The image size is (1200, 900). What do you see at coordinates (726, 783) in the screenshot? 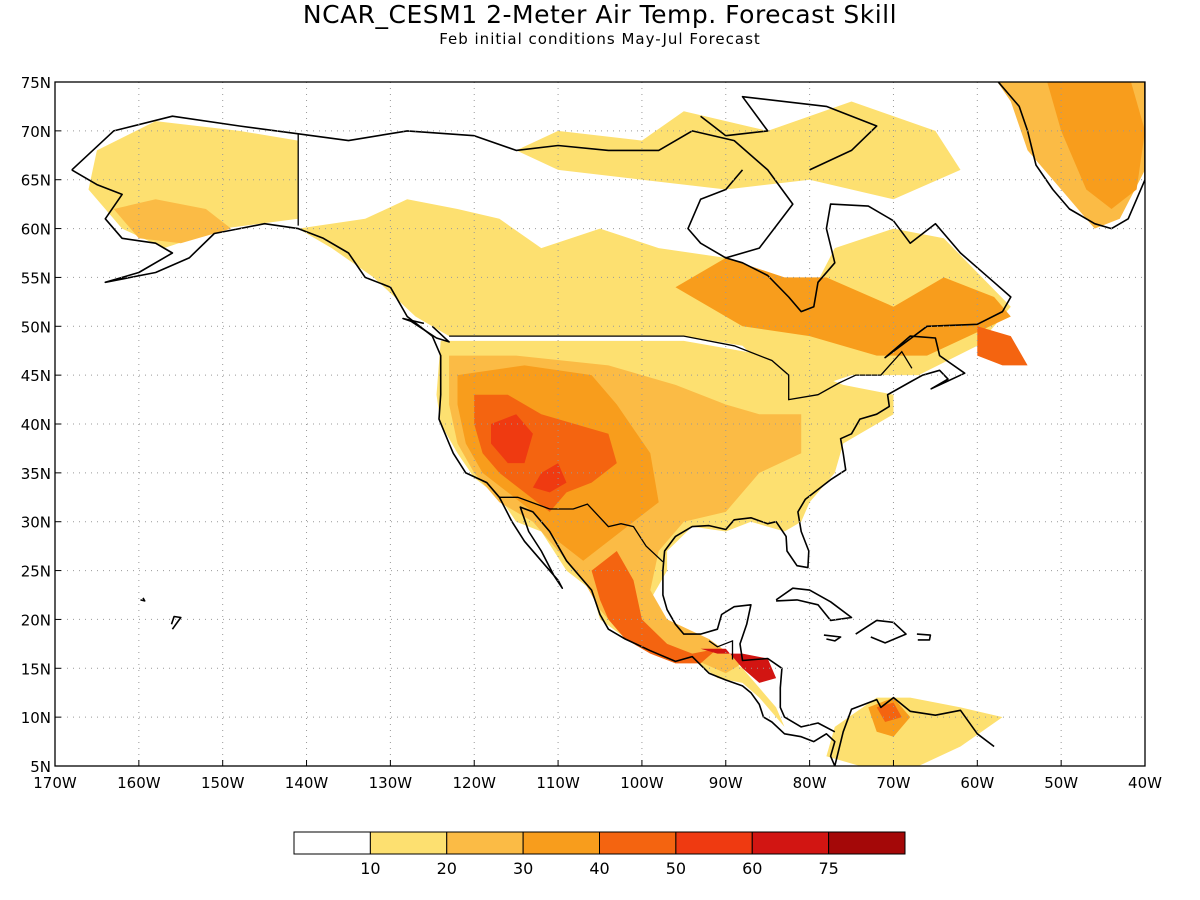
I see `lon-label-8: 90W` at bounding box center [726, 783].